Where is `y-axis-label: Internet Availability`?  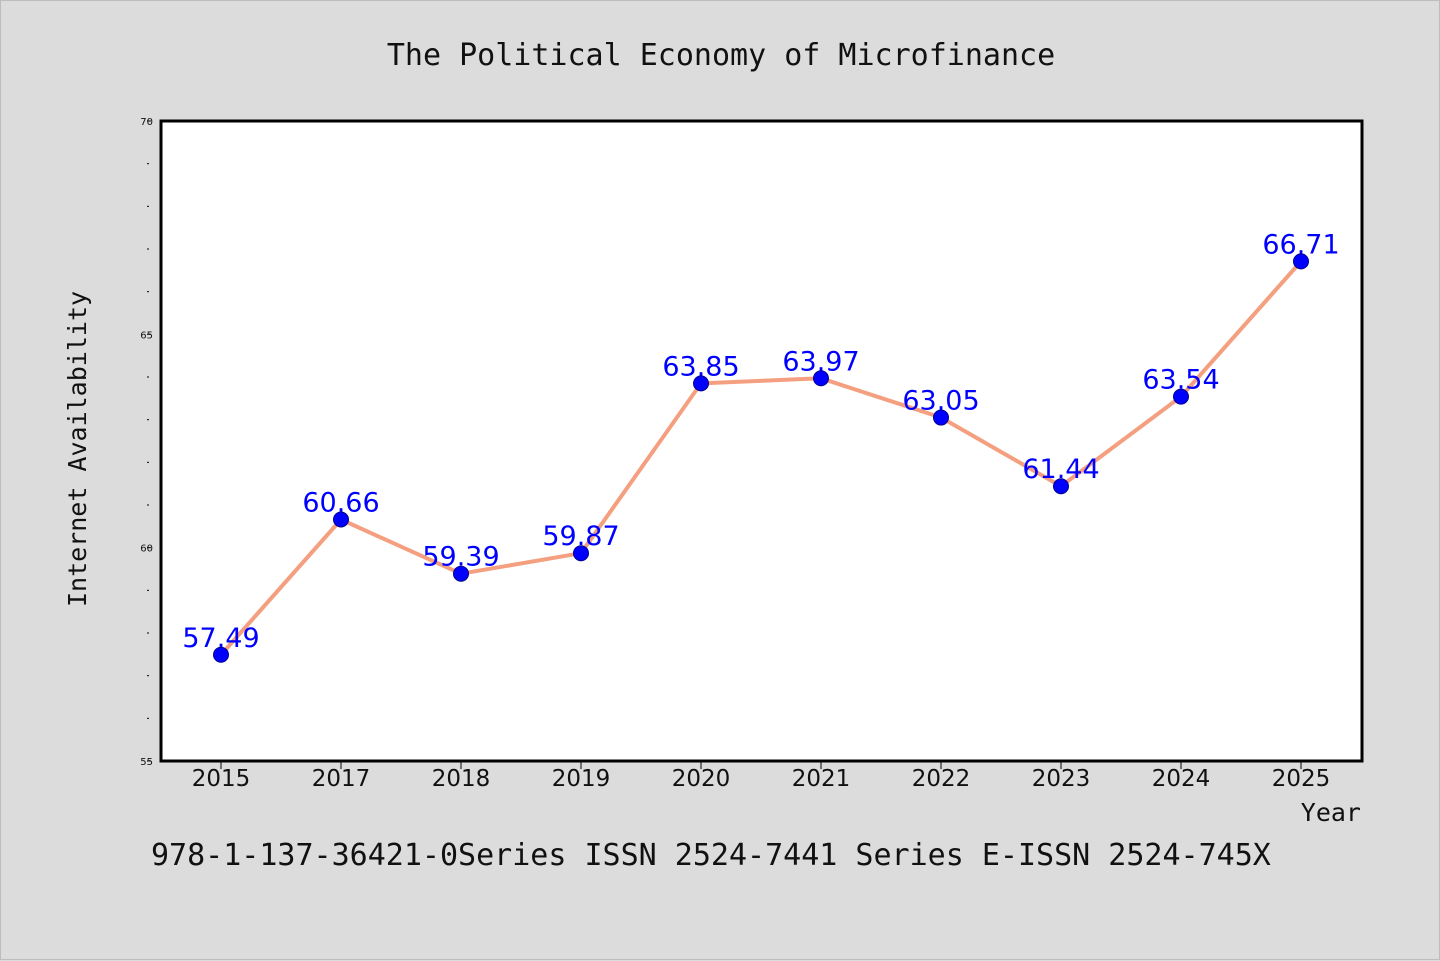
y-axis-label: Internet Availability is located at coordinates (77, 449).